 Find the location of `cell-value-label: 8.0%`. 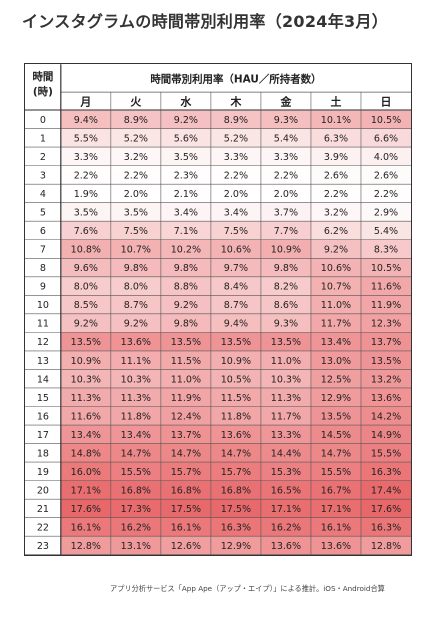

cell-value-label: 8.0% is located at coordinates (86, 287).